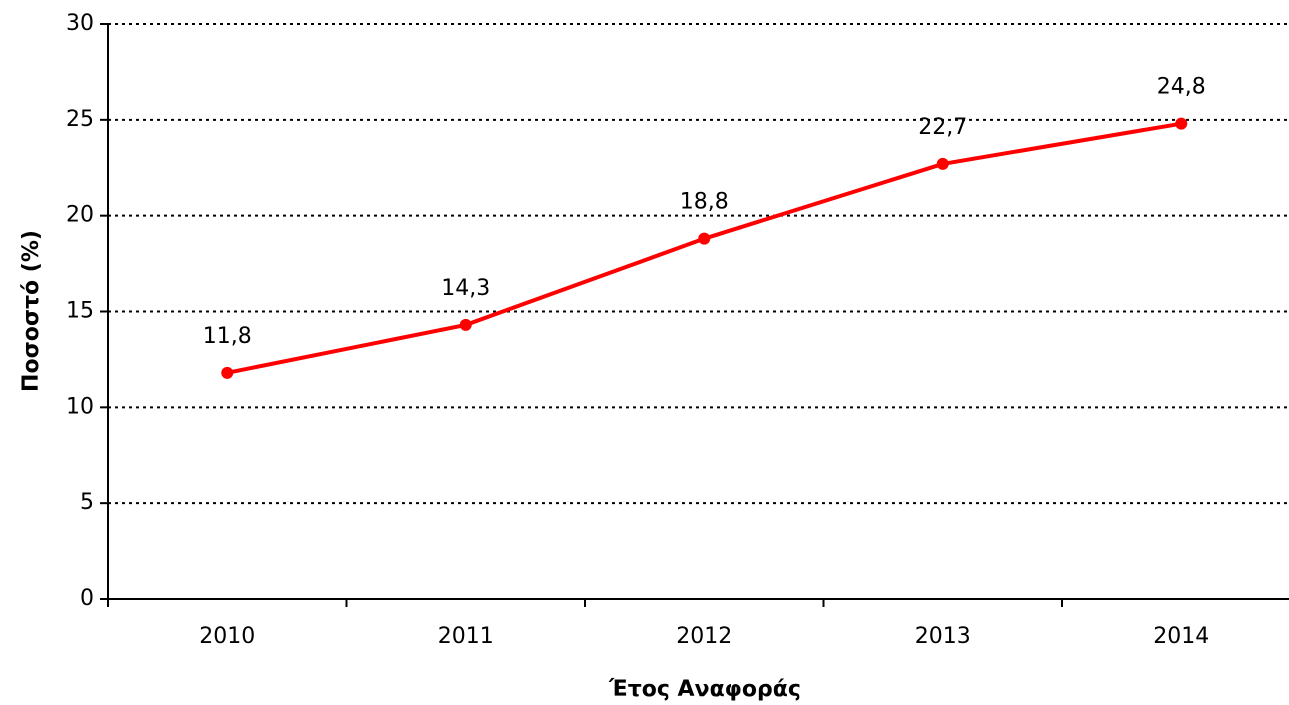 The image size is (1289, 705). What do you see at coordinates (31, 311) in the screenshot?
I see `y-axis-label: Ποσοστό (%)` at bounding box center [31, 311].